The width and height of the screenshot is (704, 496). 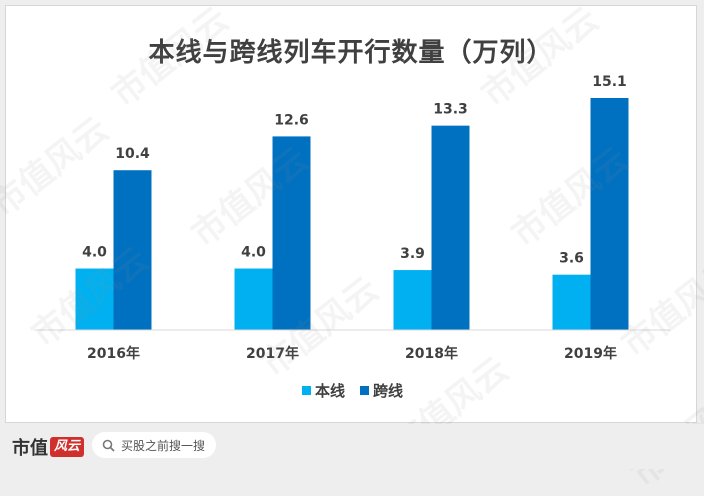 What do you see at coordinates (450, 110) in the screenshot?
I see `data-label: 13.3` at bounding box center [450, 110].